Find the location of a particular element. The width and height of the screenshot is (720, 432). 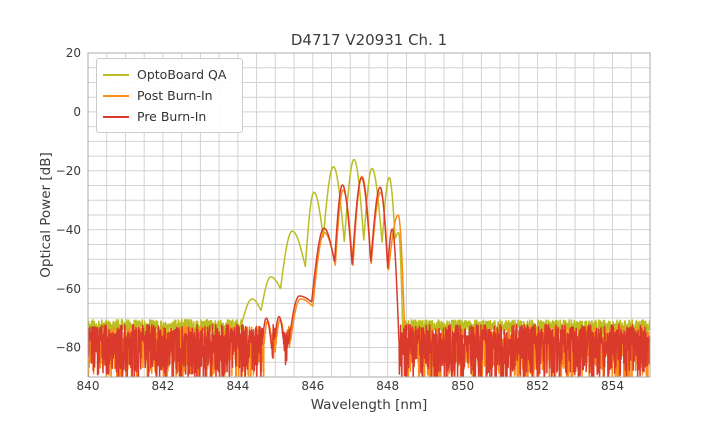

x-tick-label: 852 is located at coordinates (537, 386).